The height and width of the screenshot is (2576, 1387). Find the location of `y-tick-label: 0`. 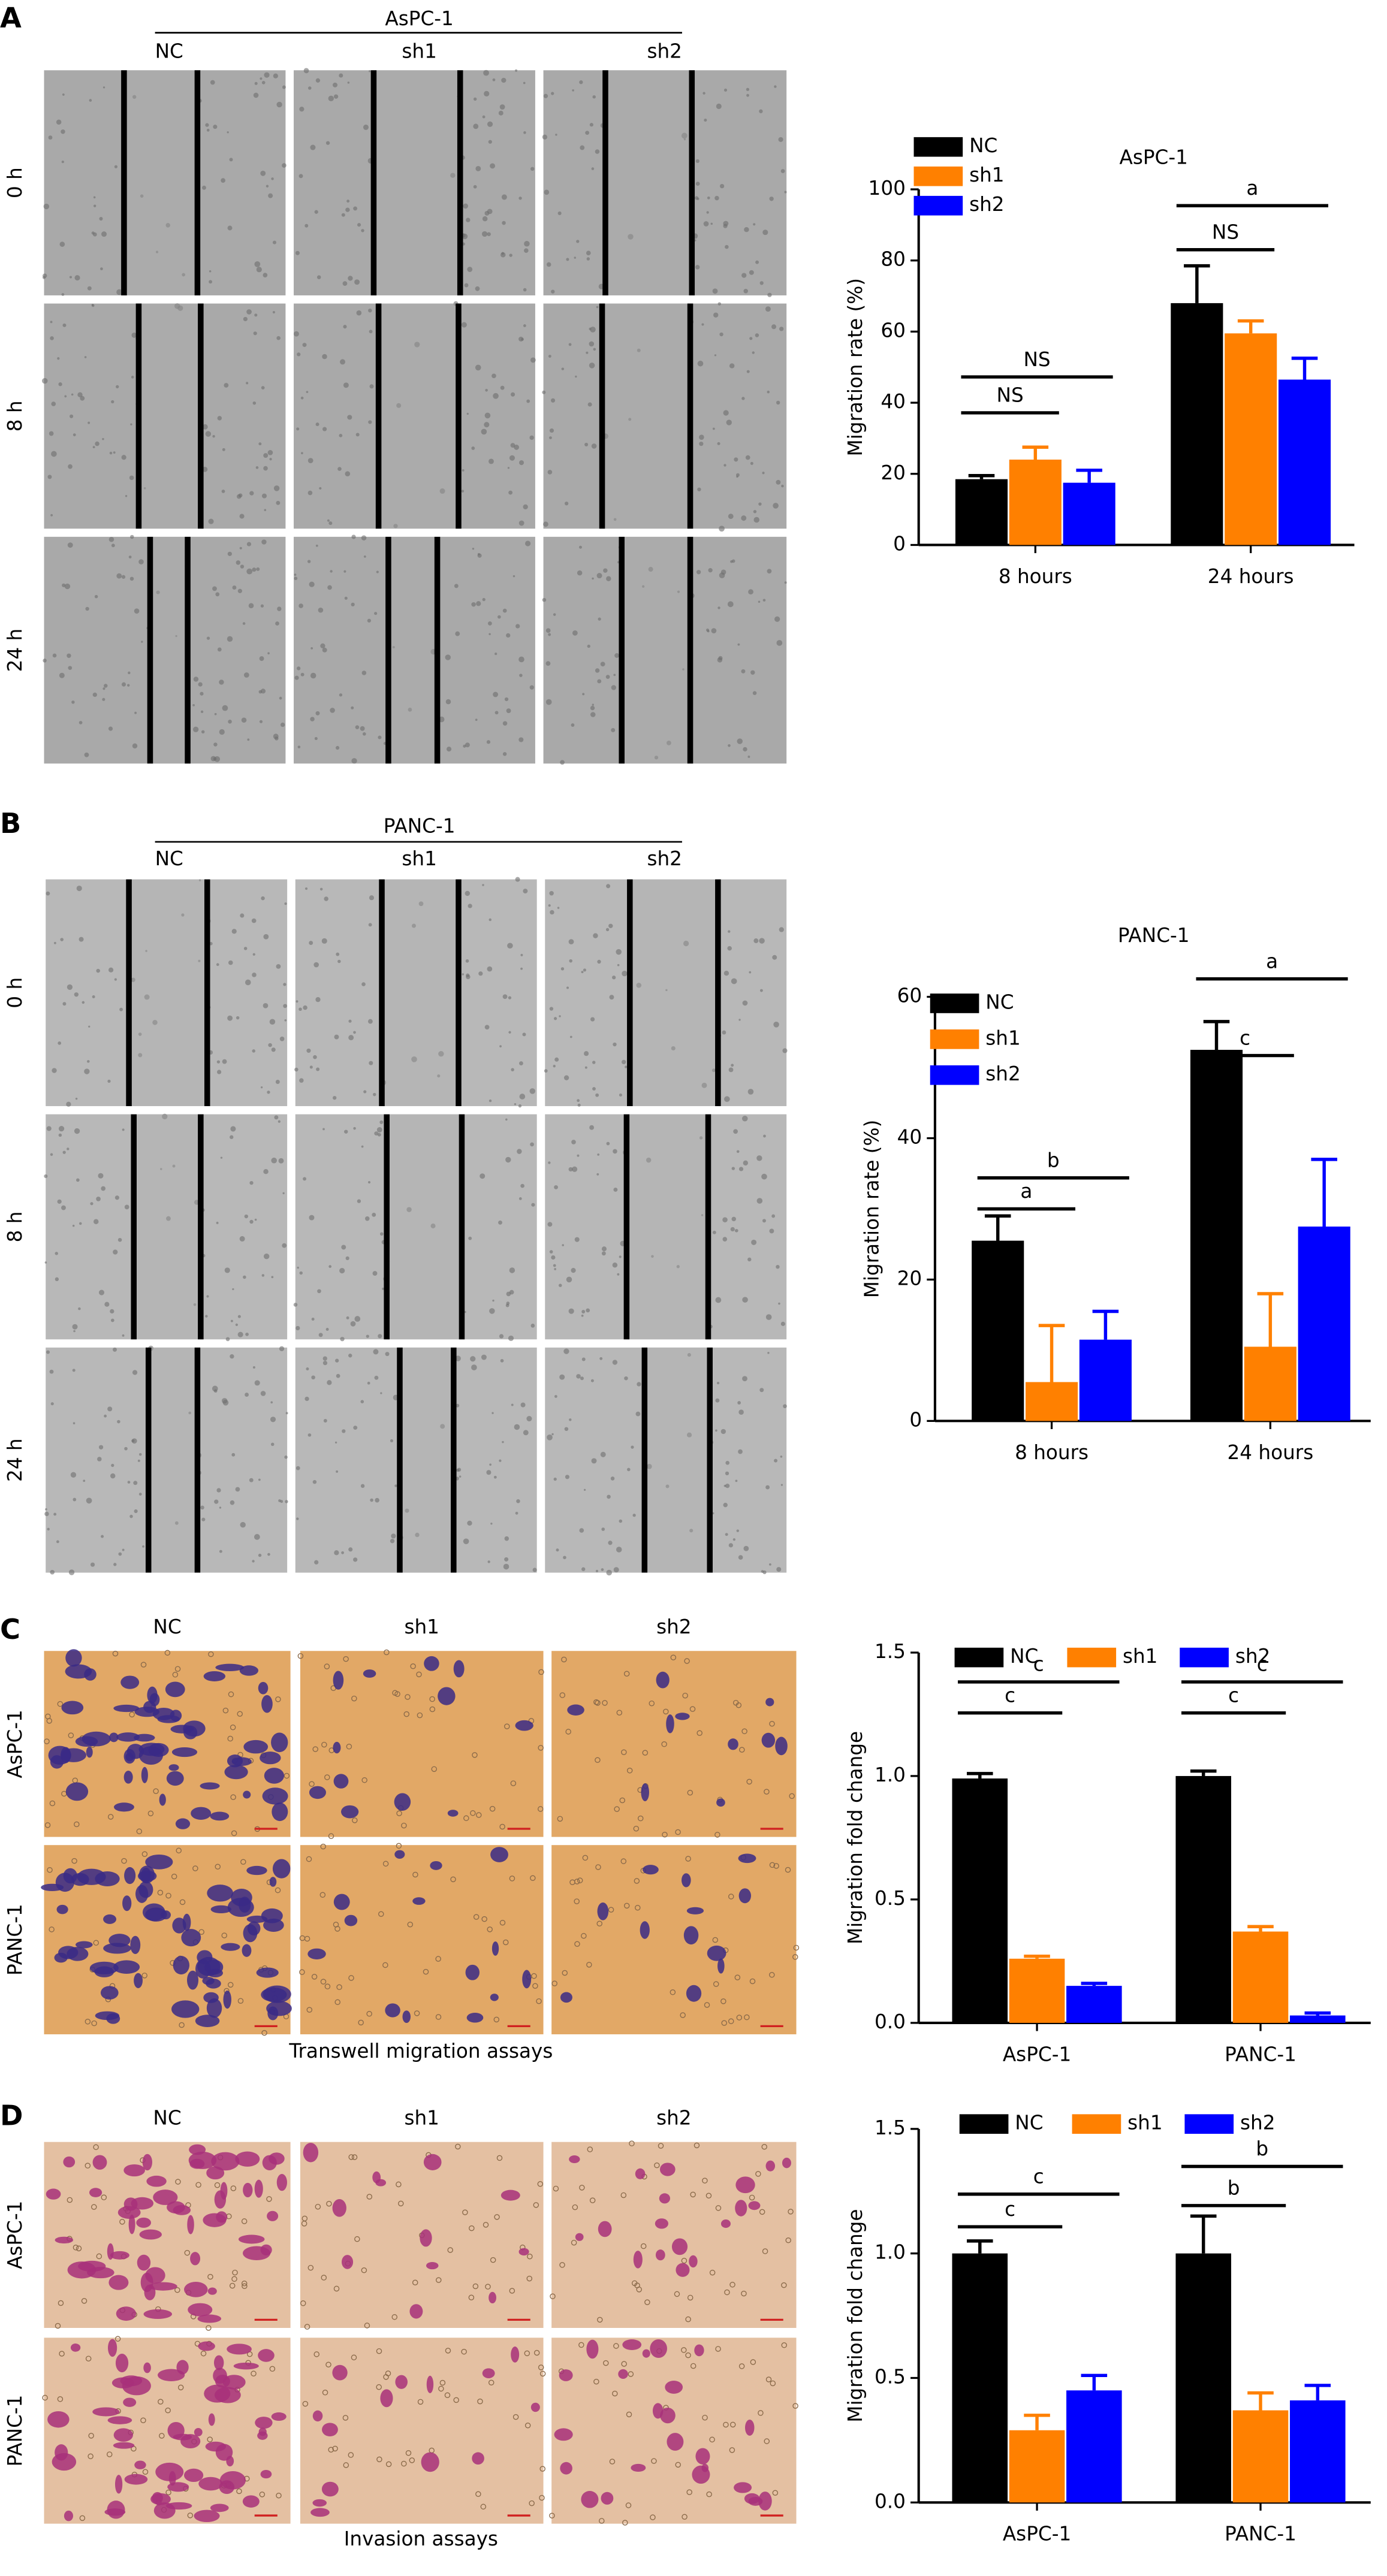

y-tick-label: 0 is located at coordinates (900, 544).